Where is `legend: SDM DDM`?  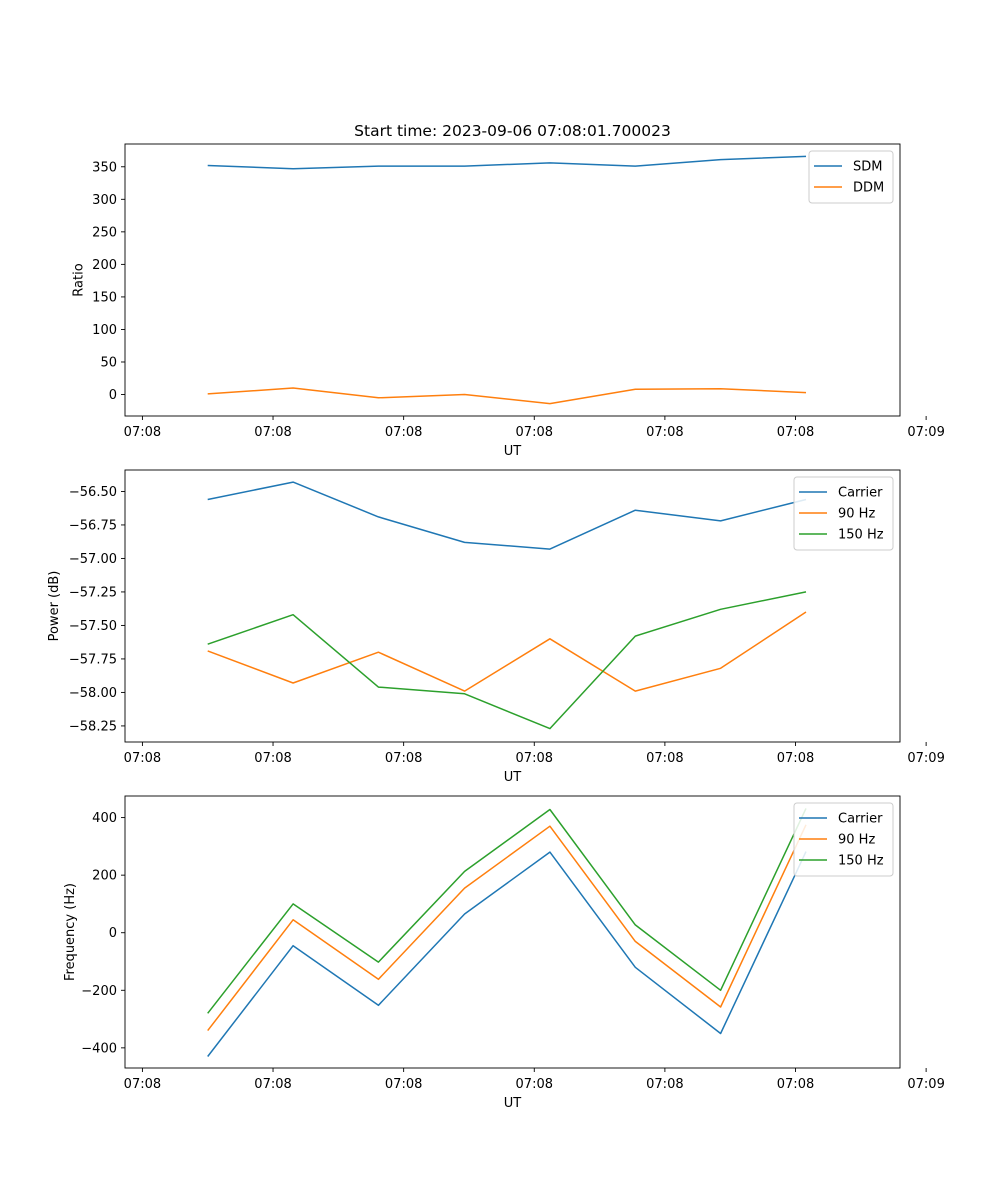 legend: SDM DDM is located at coordinates (851, 177).